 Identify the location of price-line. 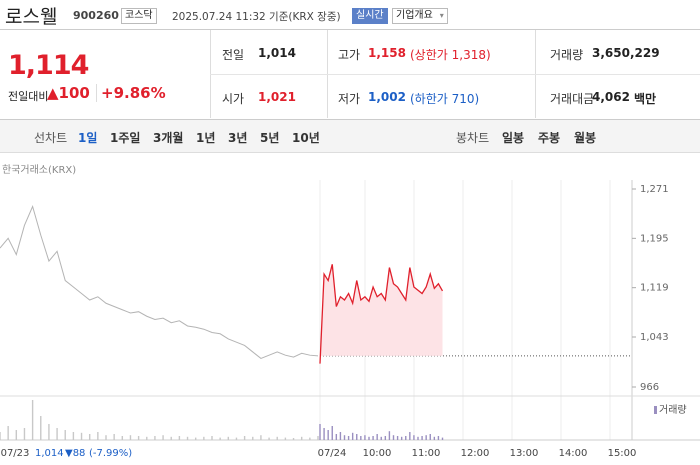
(381, 314).